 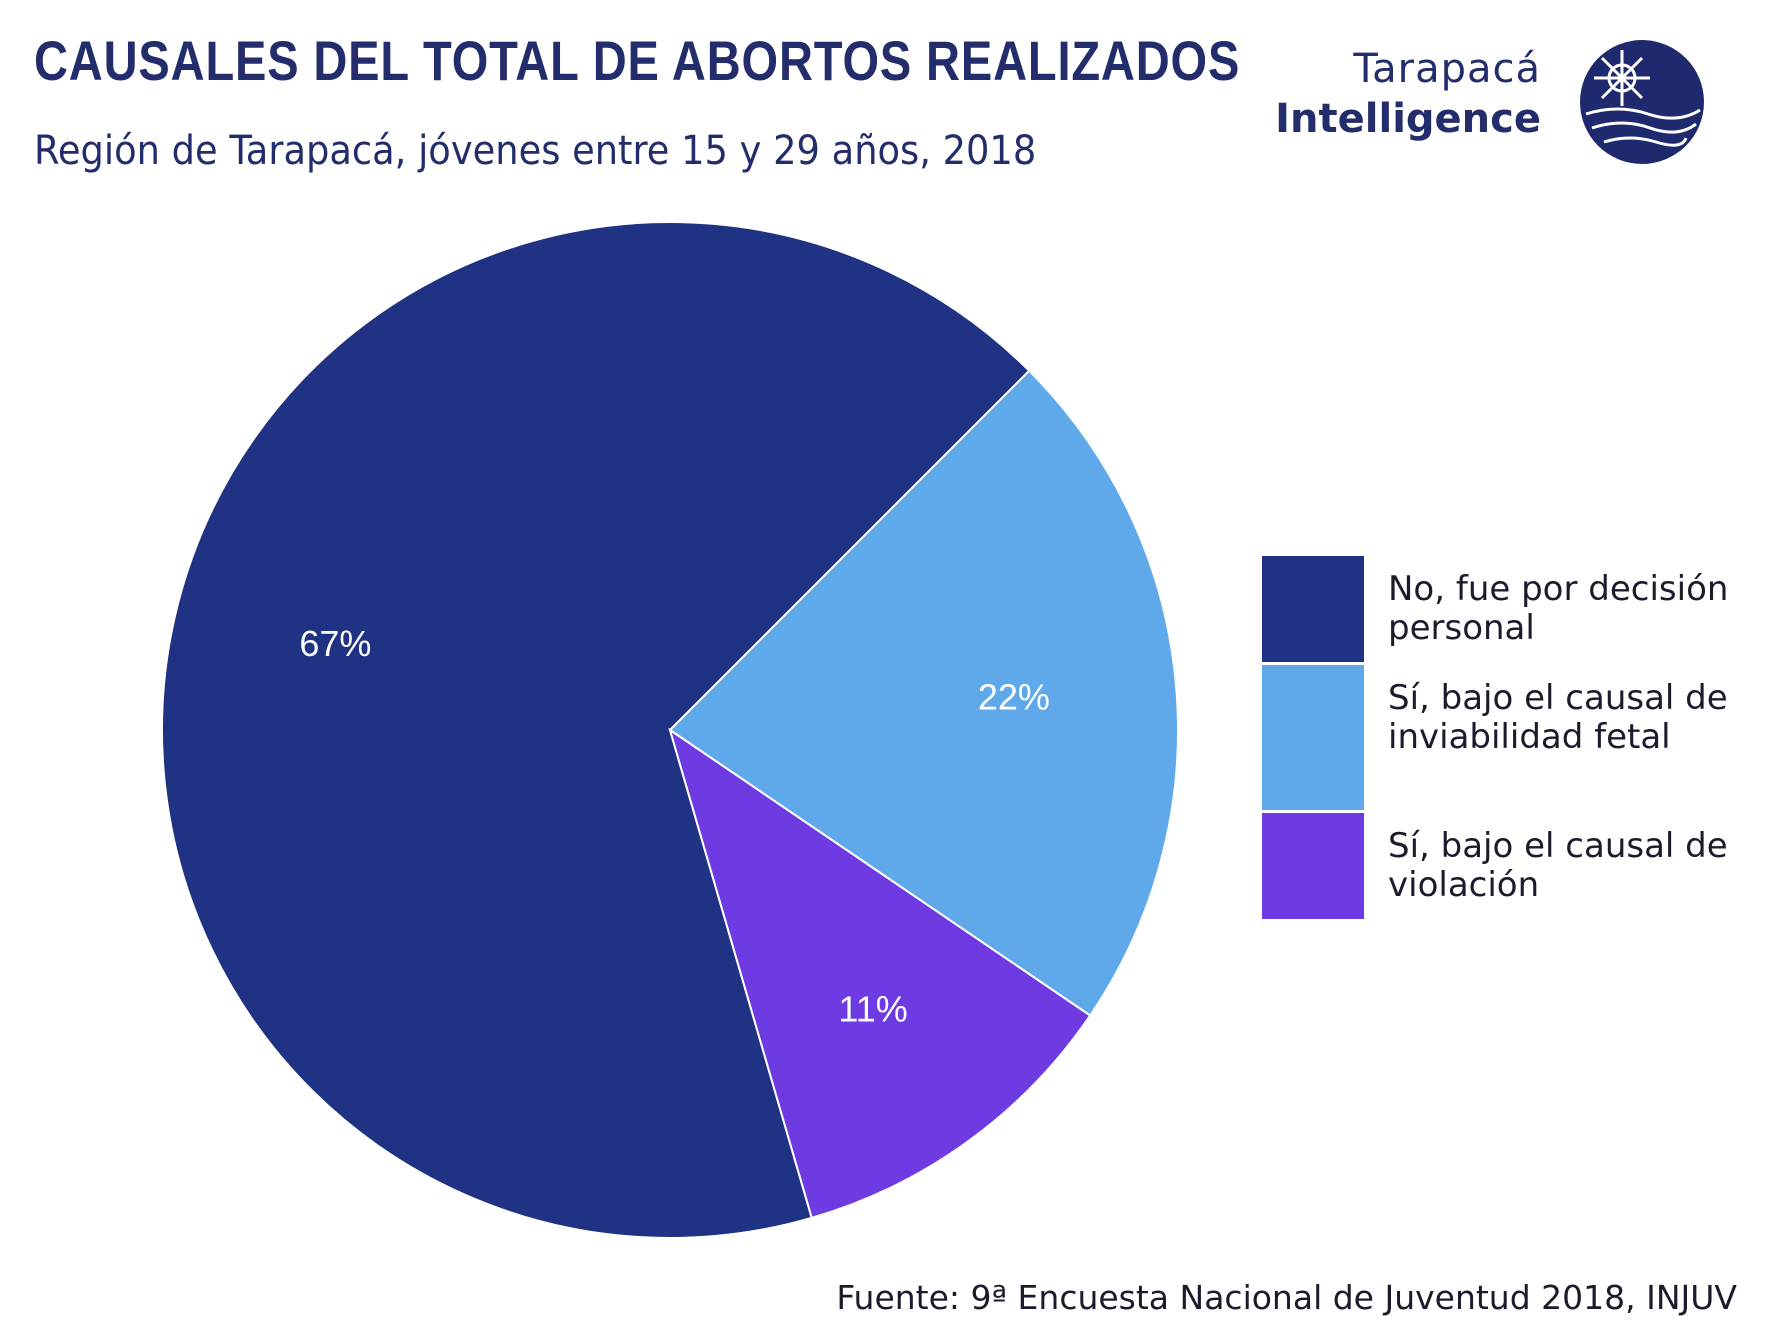 What do you see at coordinates (1558, 608) in the screenshot?
I see `legend-label: No, fue por decisión personal` at bounding box center [1558, 608].